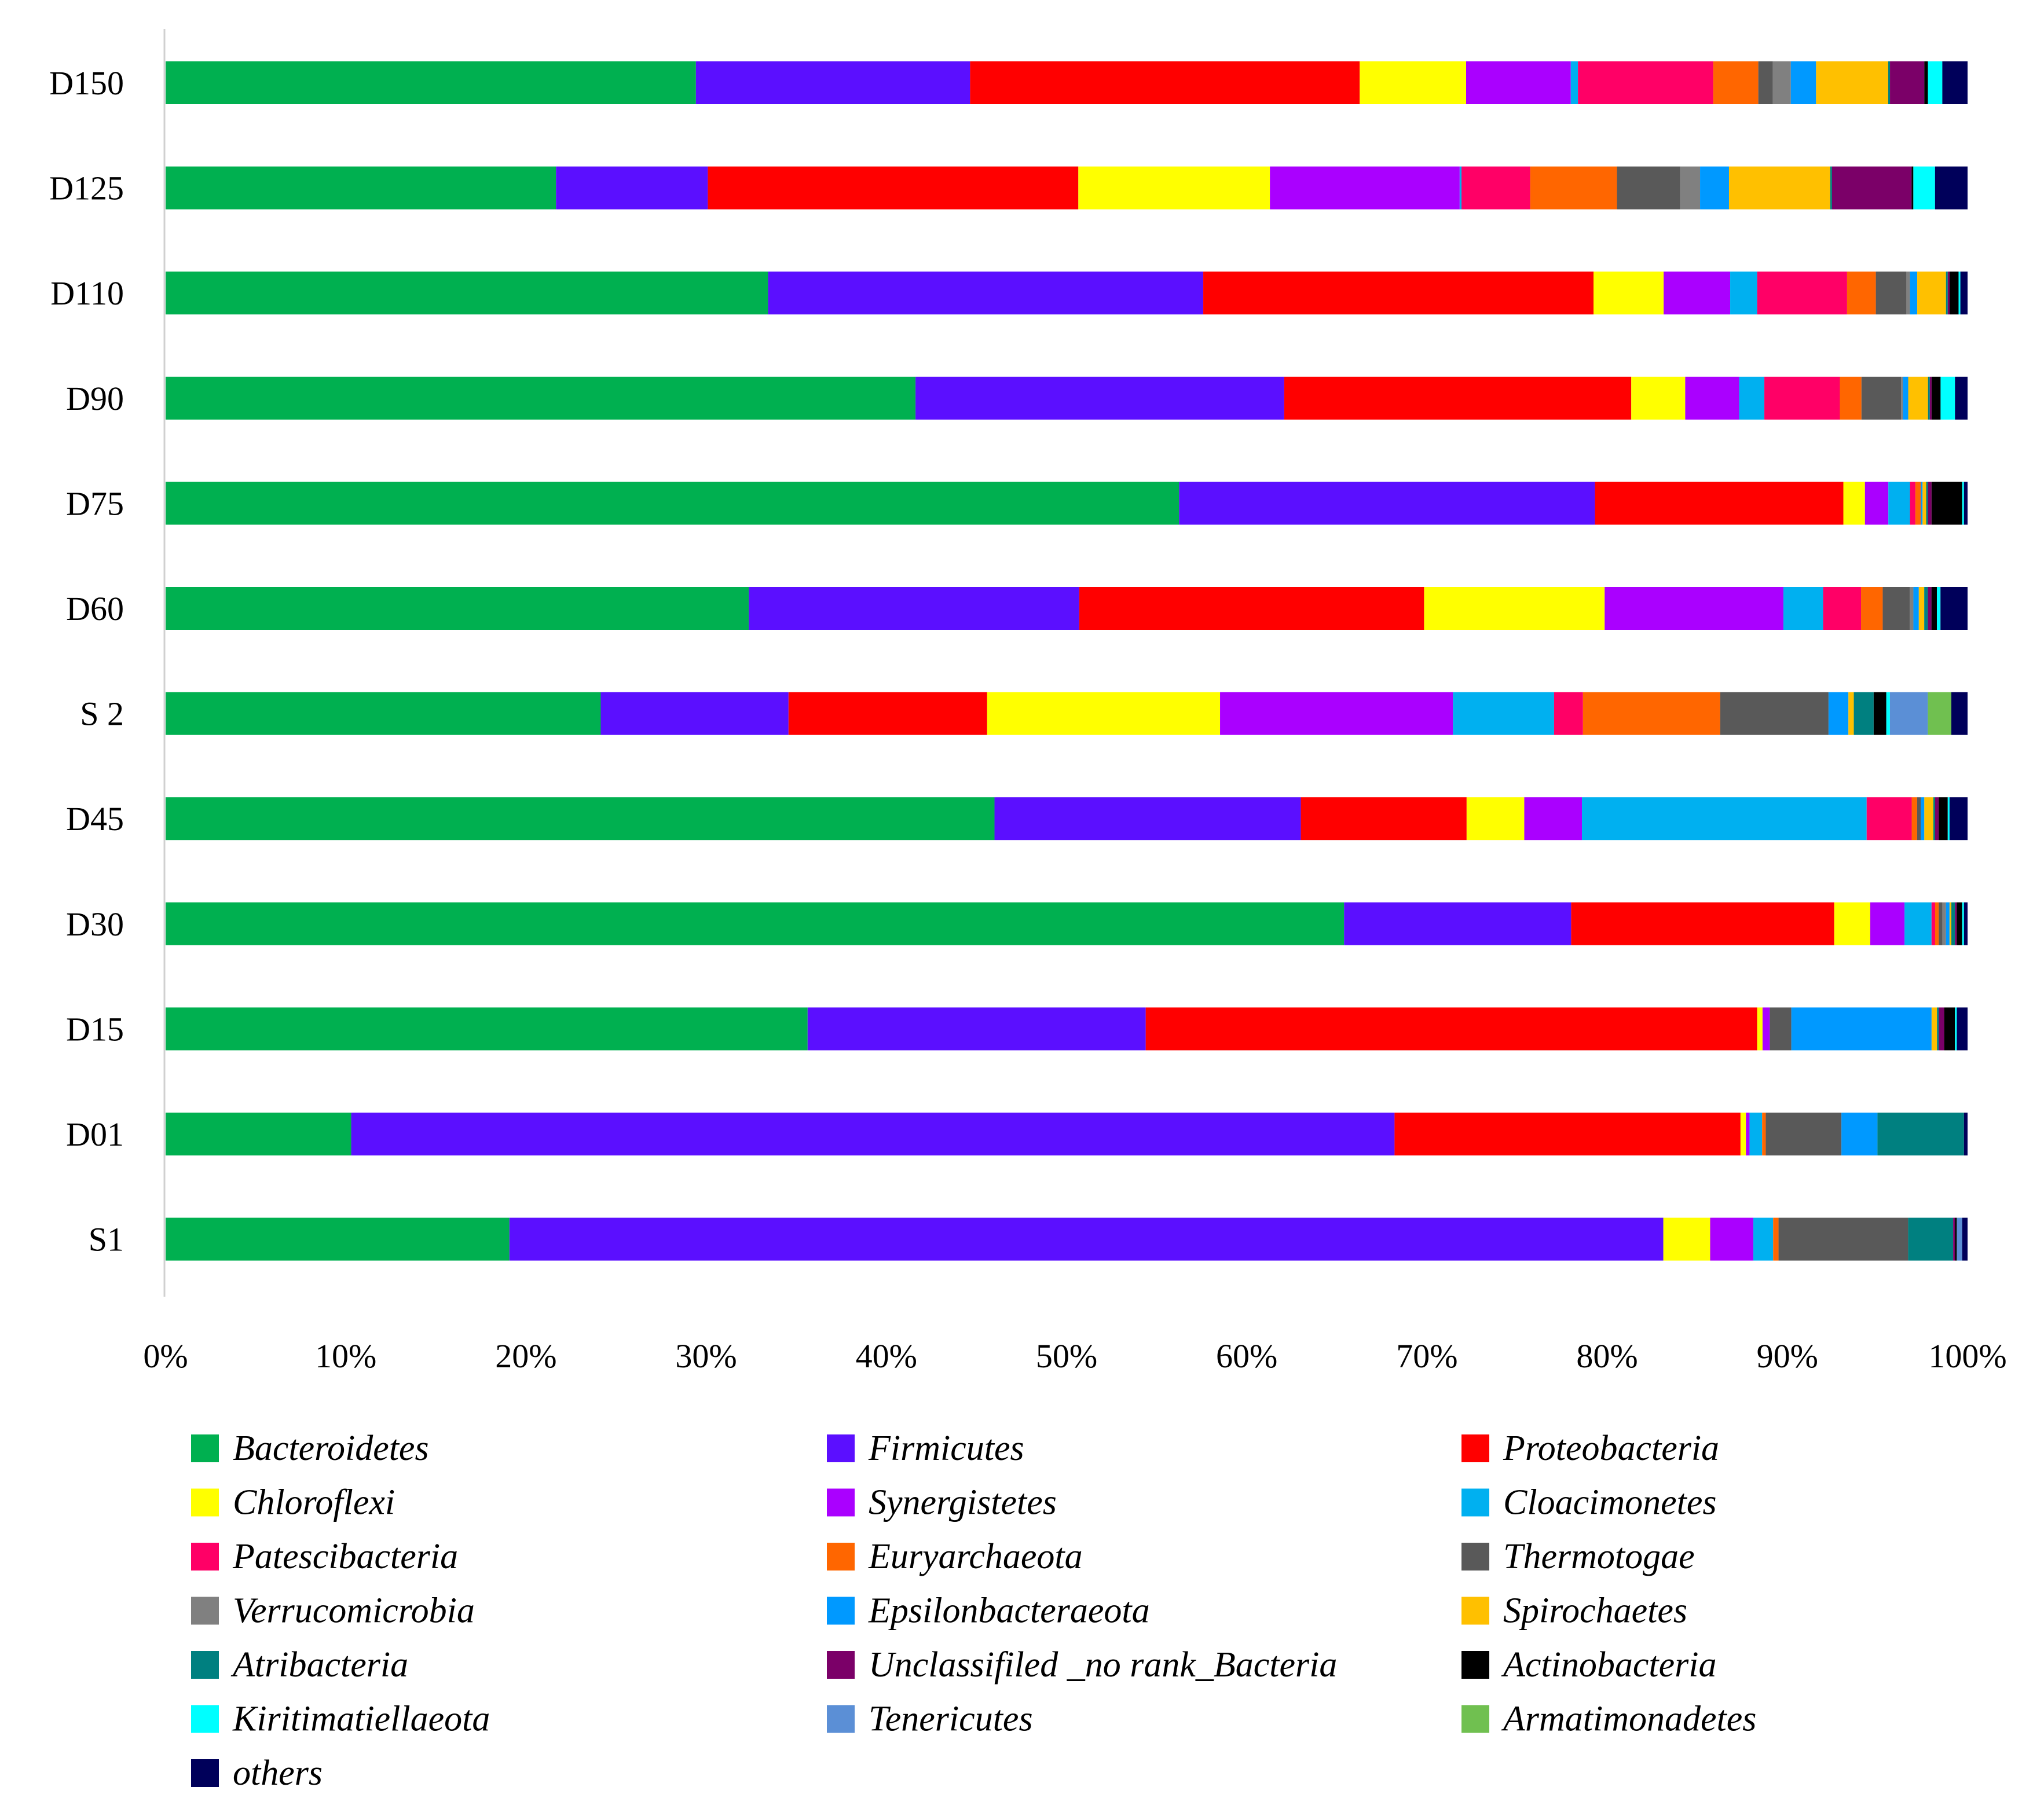 This screenshot has width=2044, height=1820. I want to click on legend-label: Spirochaetes, so click(1595, 1611).